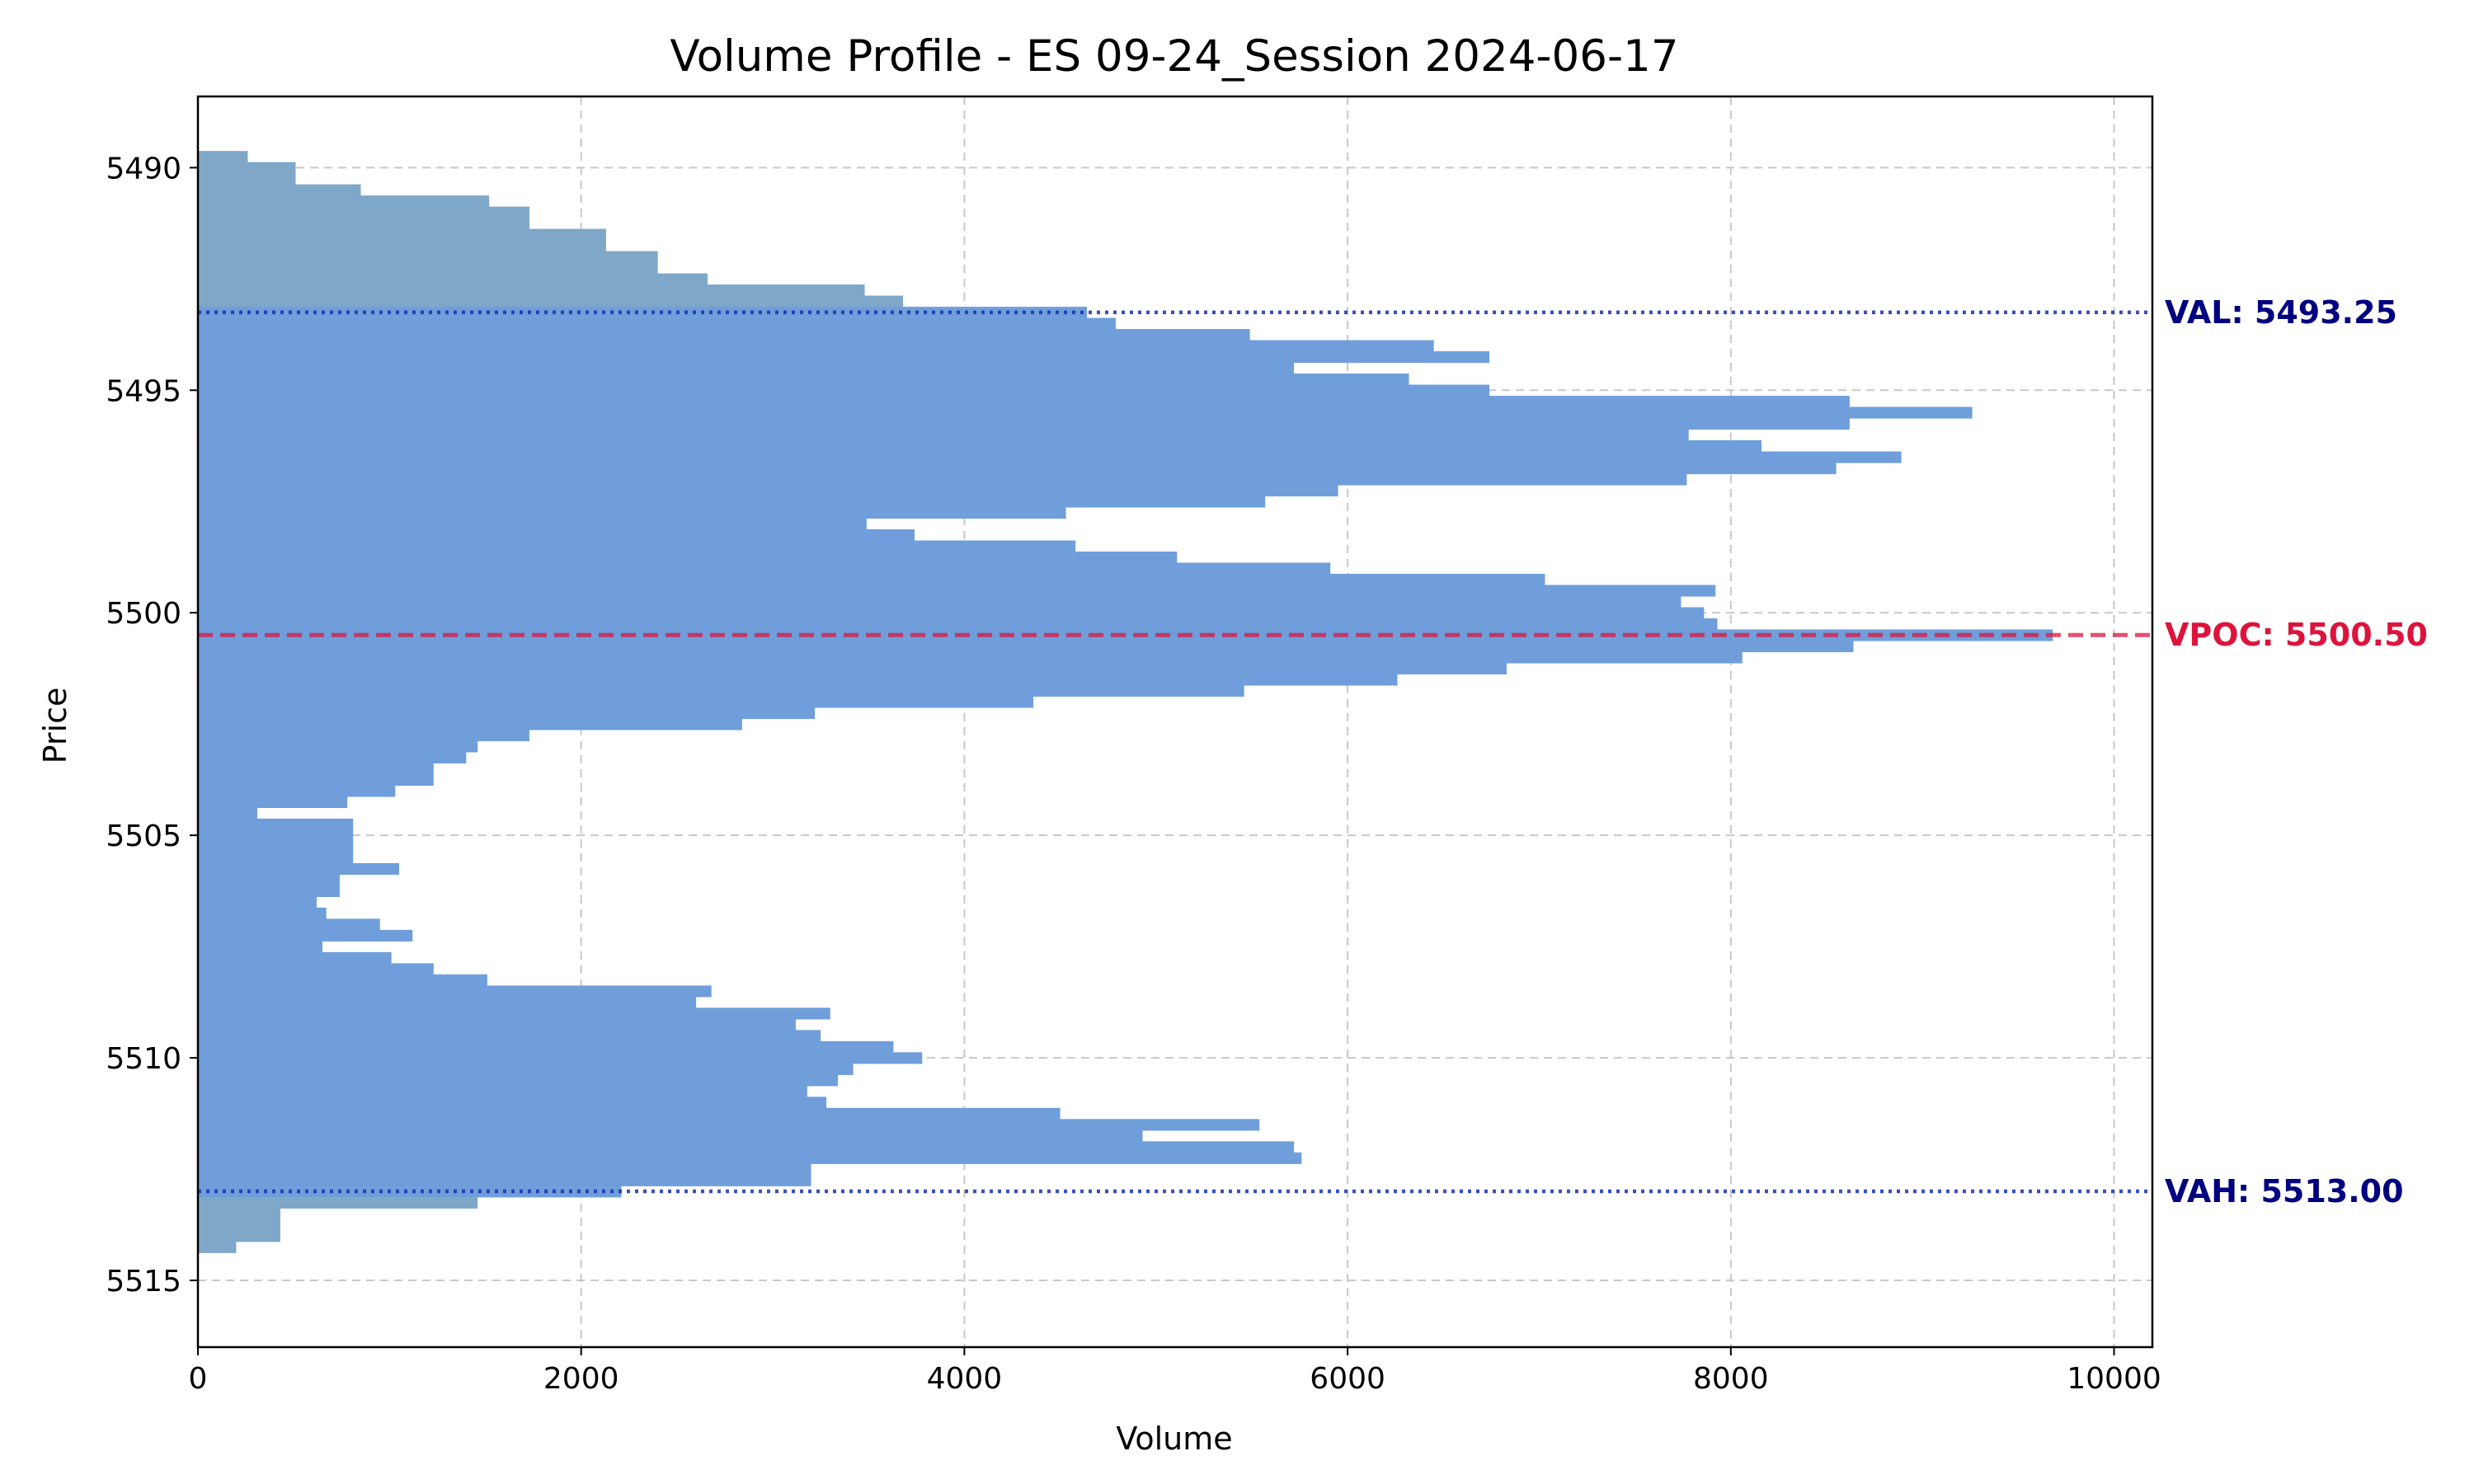  Describe the element at coordinates (143, 169) in the screenshot. I see `y-tick-label: 5490` at that location.